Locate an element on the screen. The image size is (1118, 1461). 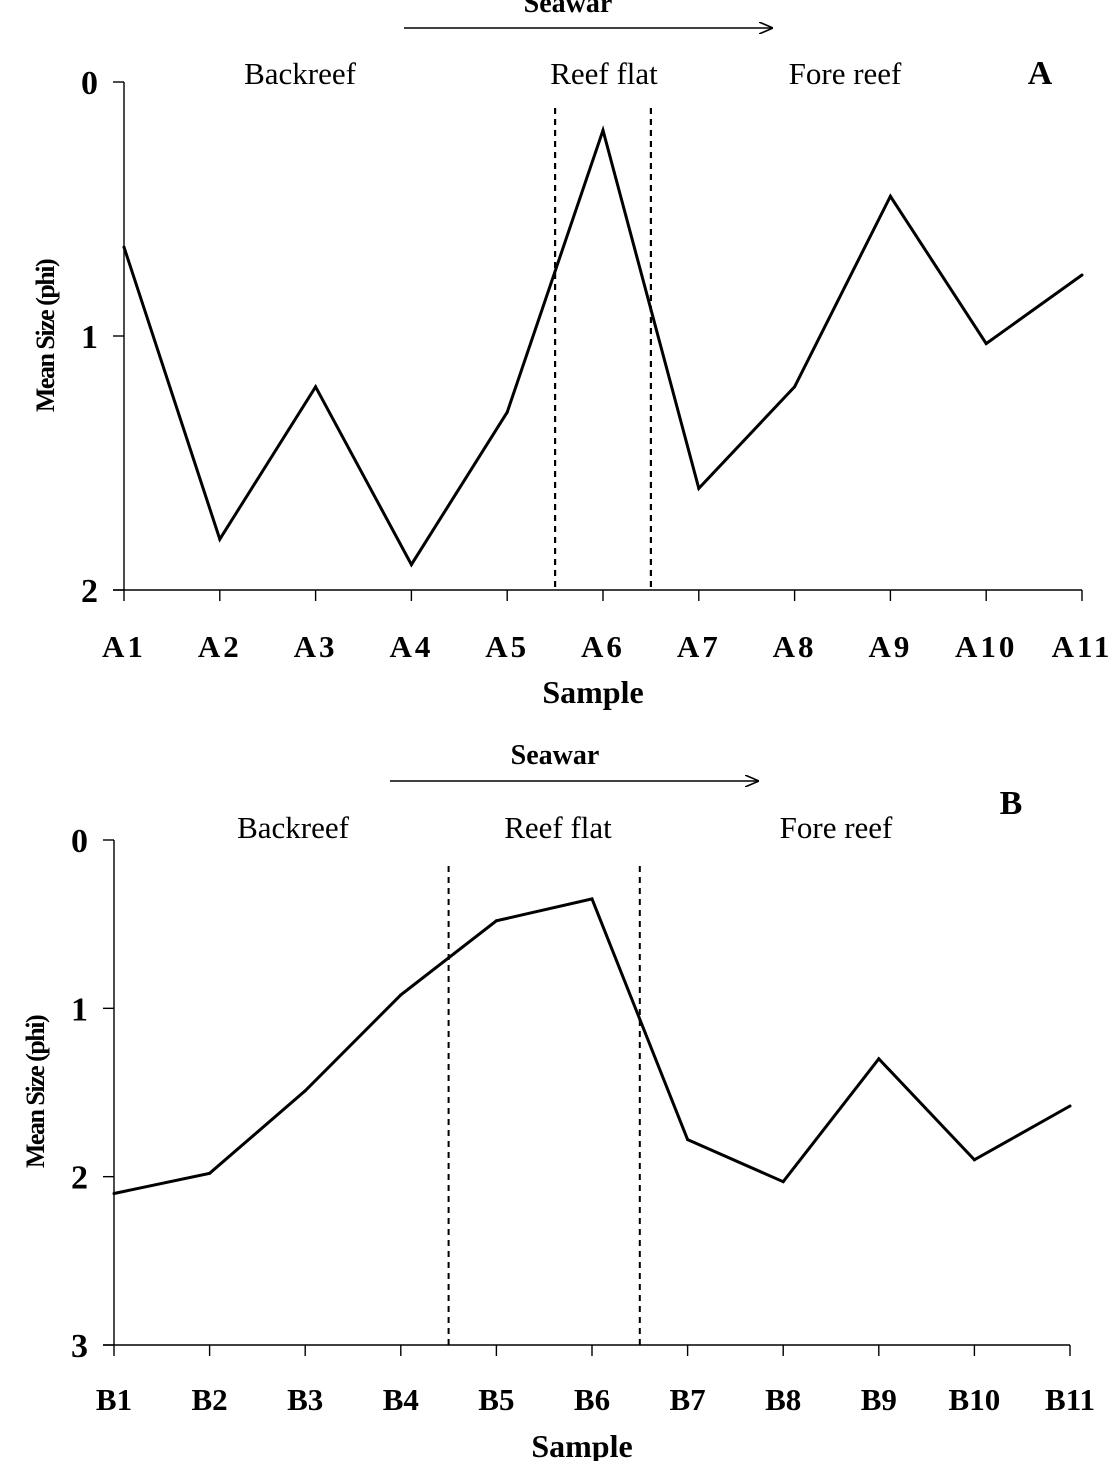
x-tick-label: A7 is located at coordinates (699, 646).